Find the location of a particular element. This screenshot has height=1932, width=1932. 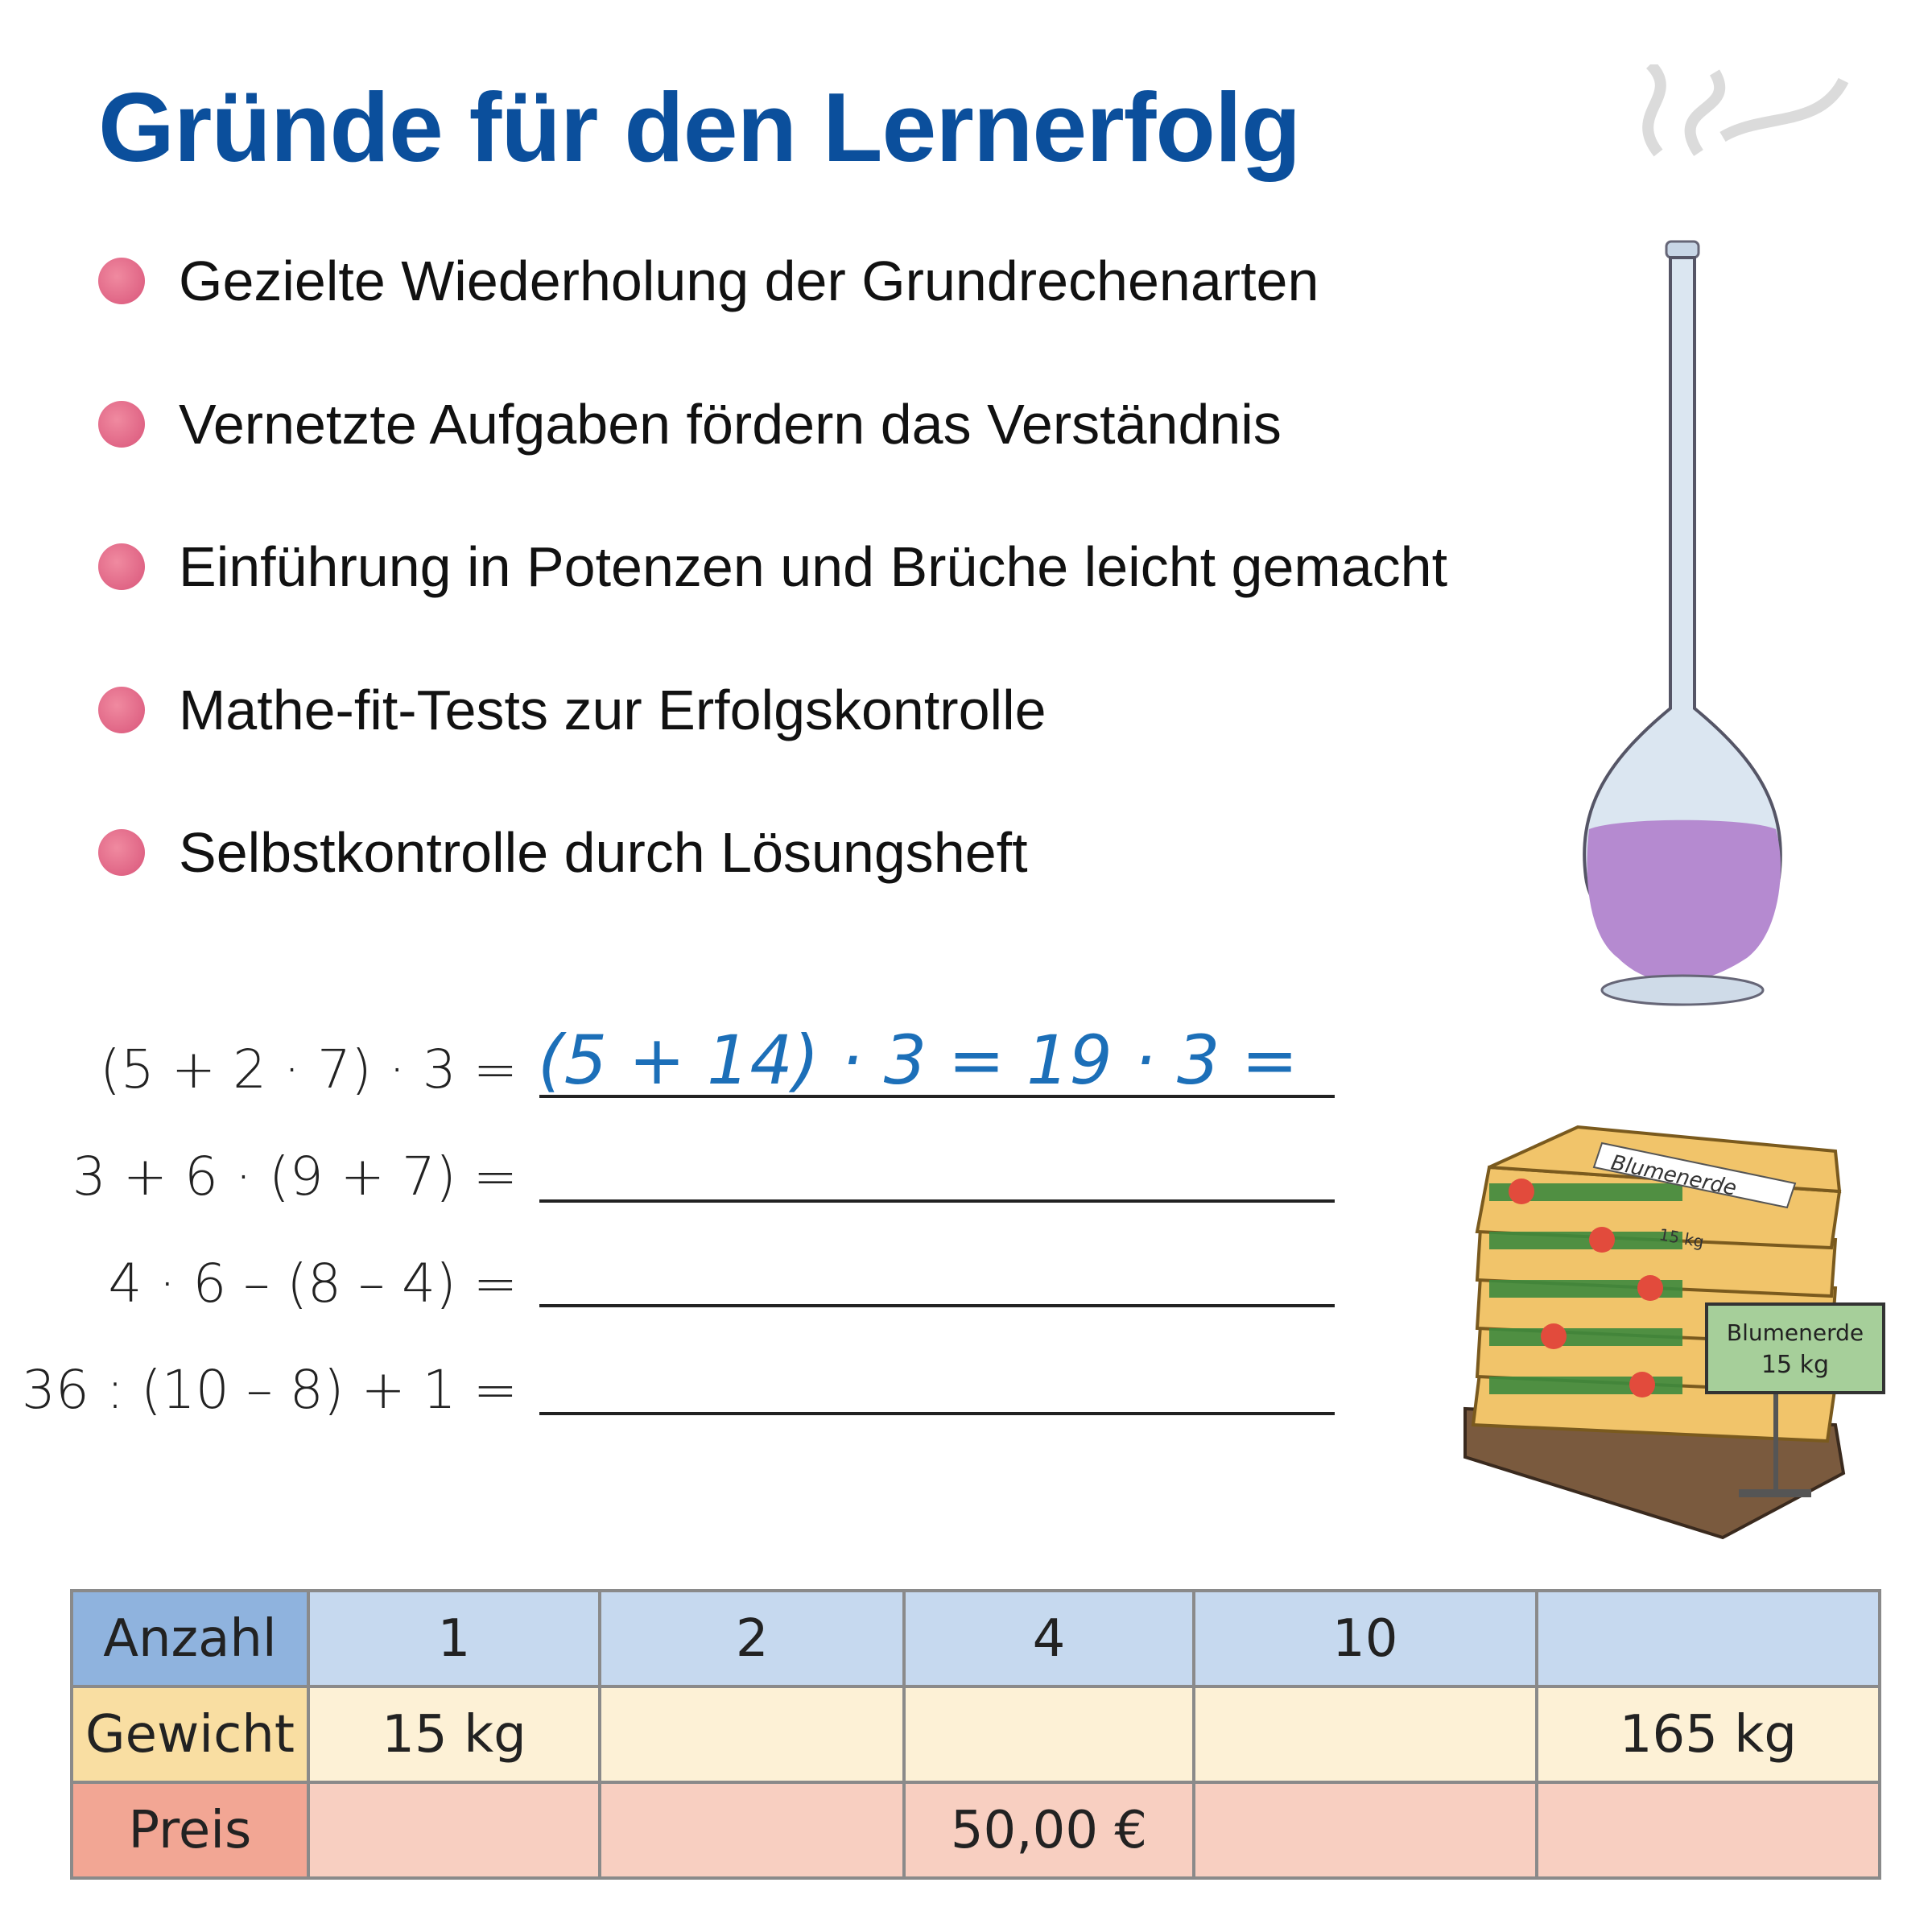

table-cell: 165 kg is located at coordinates (1708, 1734).